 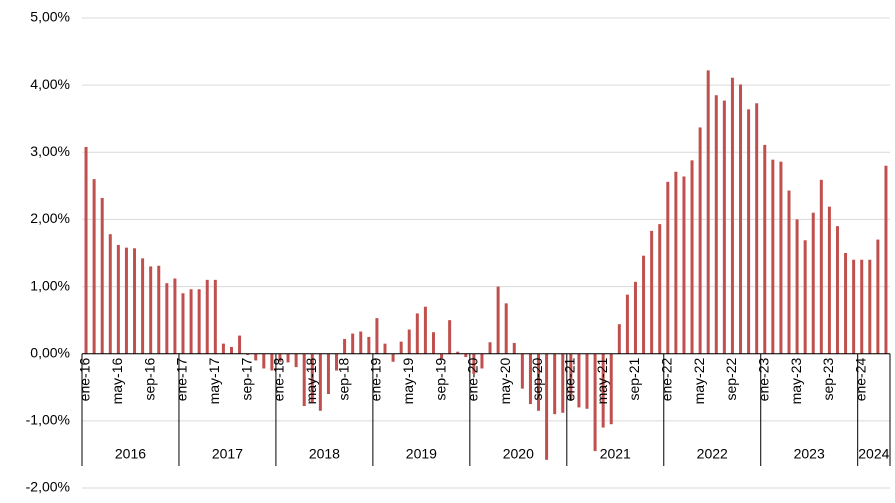 What do you see at coordinates (311, 381) in the screenshot?
I see `x-tick-label: may-18` at bounding box center [311, 381].